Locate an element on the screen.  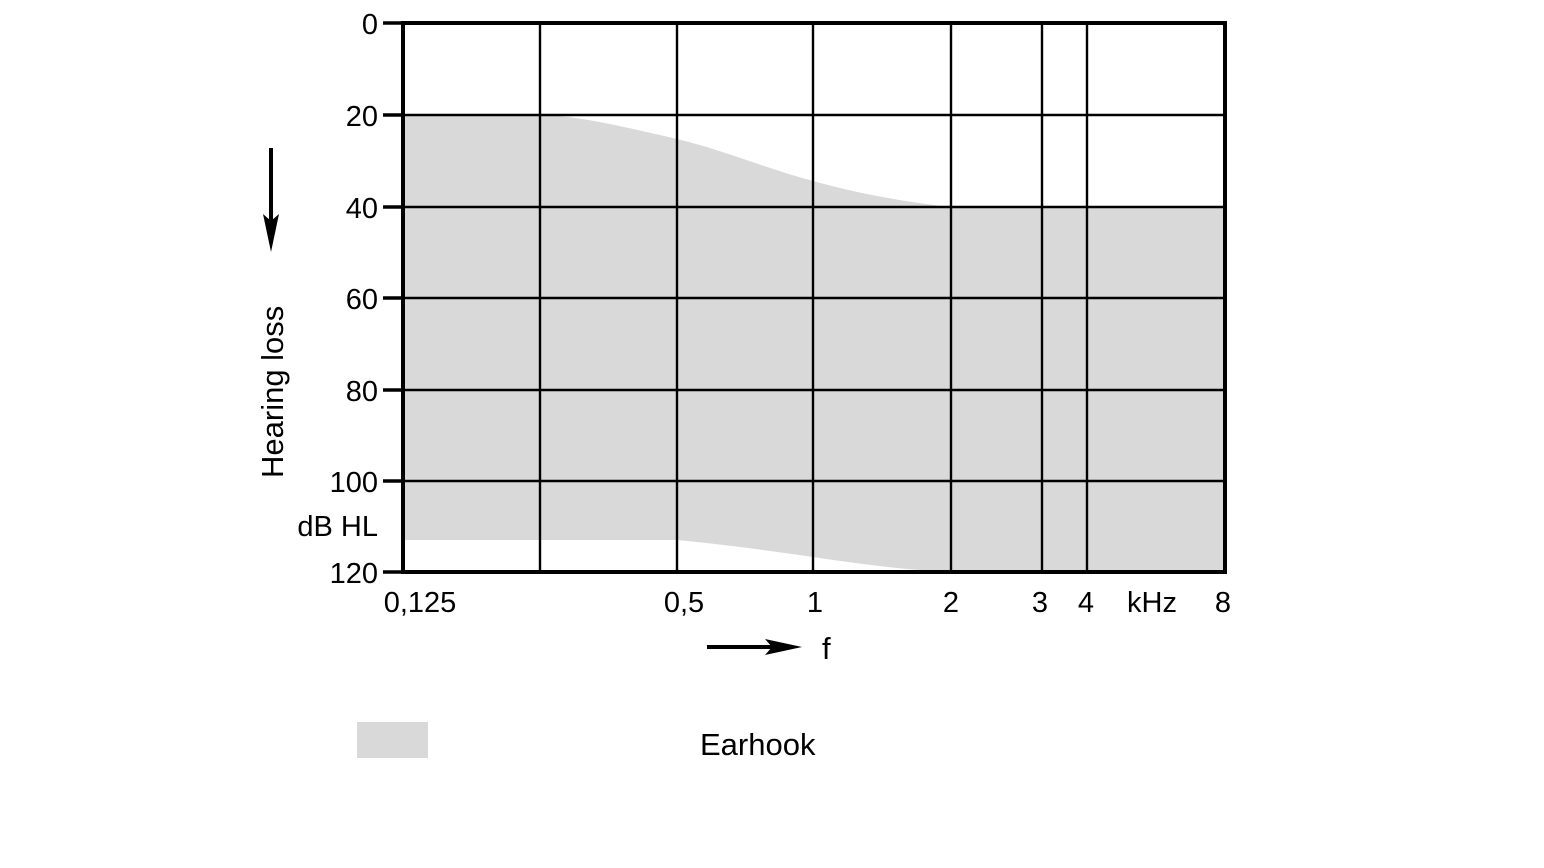
legend-label-earhook: Earhook is located at coordinates (758, 744).